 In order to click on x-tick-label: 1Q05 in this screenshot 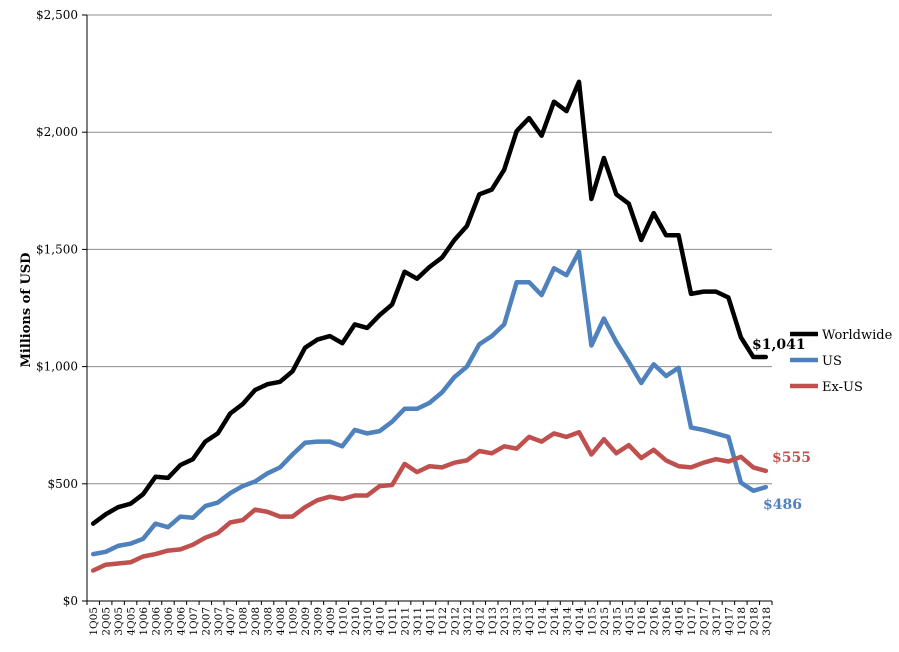, I will do `click(94, 621)`.